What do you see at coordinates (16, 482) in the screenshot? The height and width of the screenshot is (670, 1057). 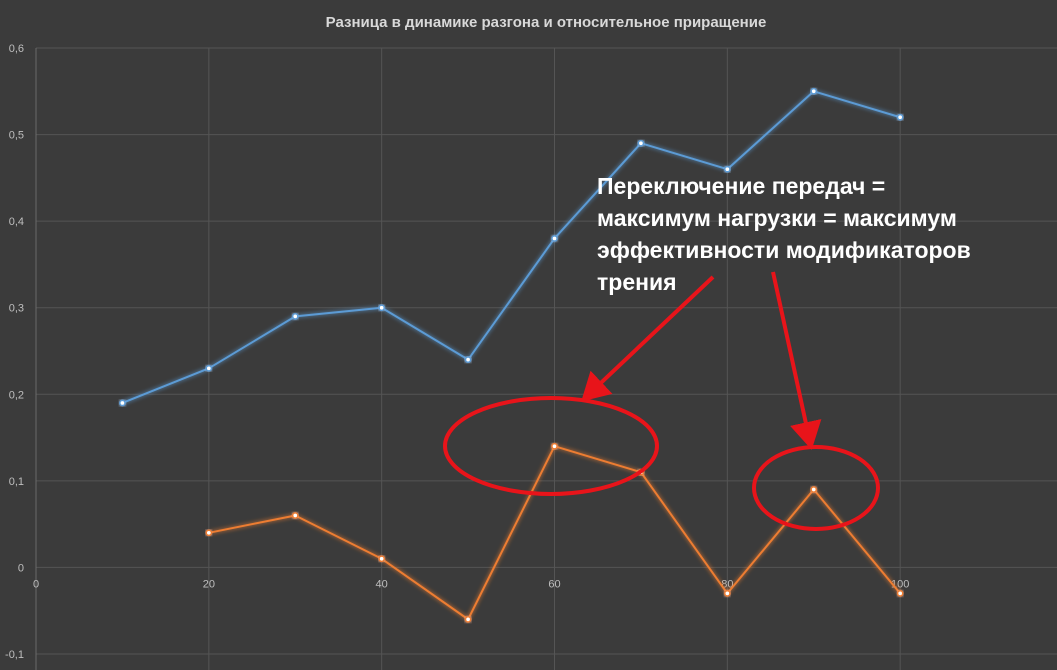 I see `y-tick-label: 0,1` at bounding box center [16, 482].